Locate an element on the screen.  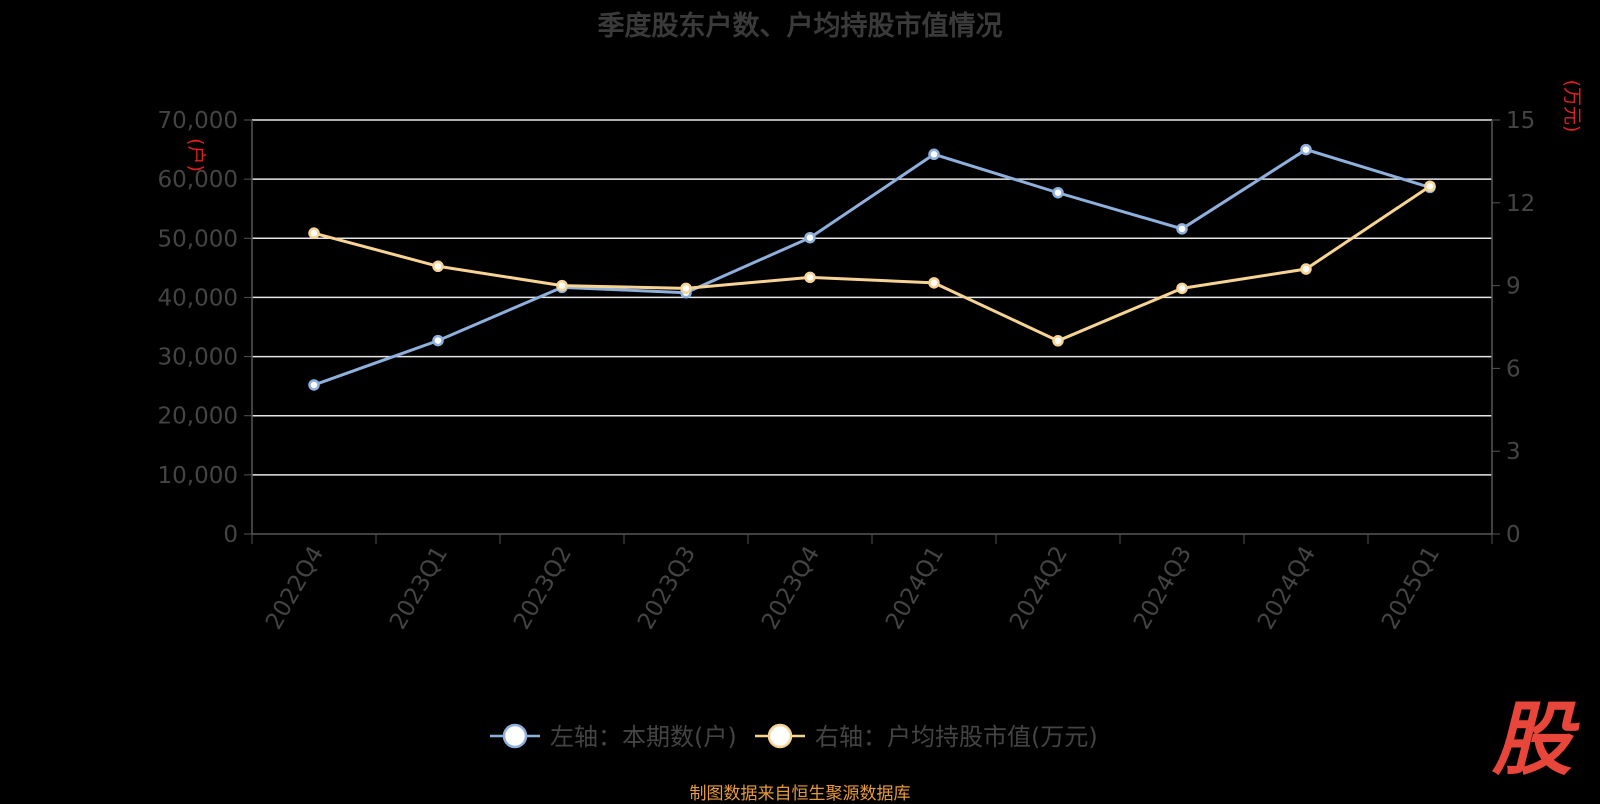
chart-title: 季度股东户数、户均持股市值情况 is located at coordinates (800, 26).